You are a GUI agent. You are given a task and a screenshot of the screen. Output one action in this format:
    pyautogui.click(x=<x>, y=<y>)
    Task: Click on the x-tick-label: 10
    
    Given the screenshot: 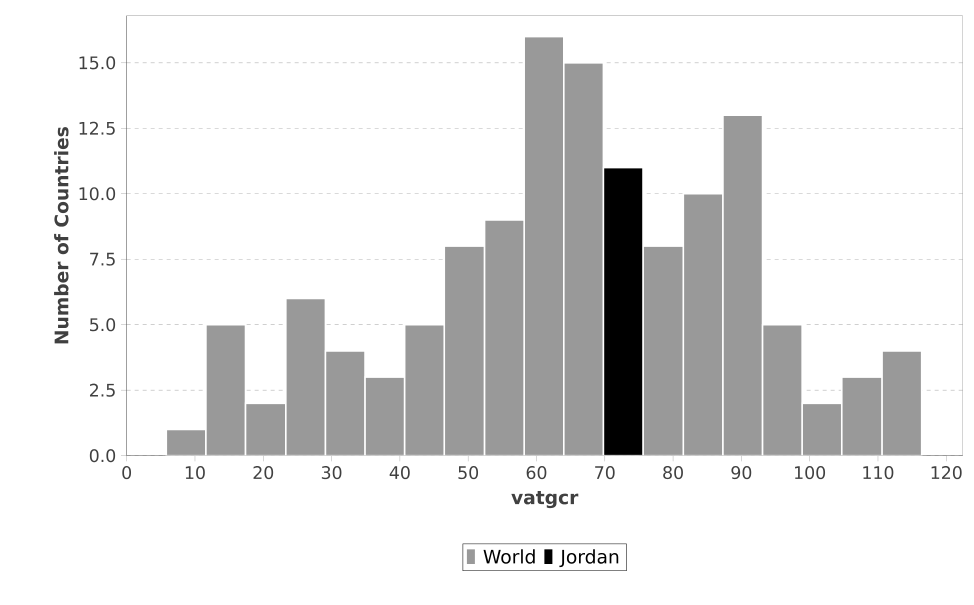 What is the action you would take?
    pyautogui.click(x=195, y=473)
    